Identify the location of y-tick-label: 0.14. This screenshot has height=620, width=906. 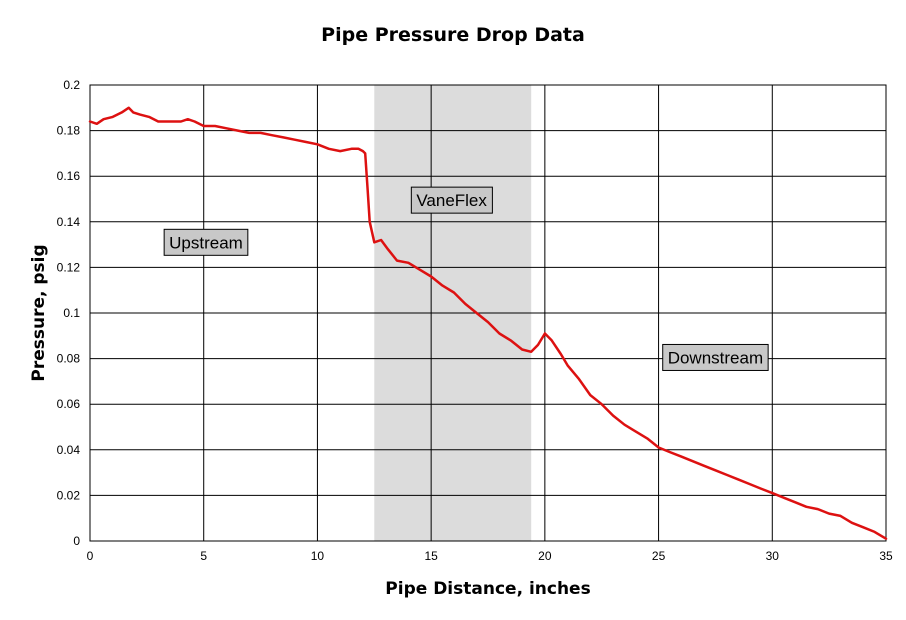
(69, 222).